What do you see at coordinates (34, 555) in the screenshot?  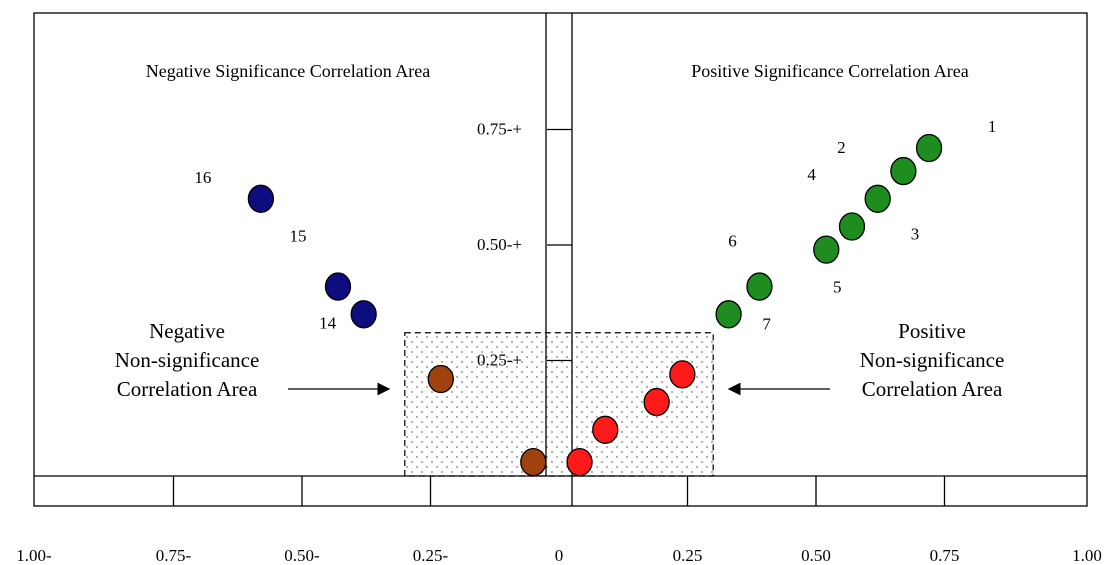 I see `x-tick-label: 1.00-` at bounding box center [34, 555].